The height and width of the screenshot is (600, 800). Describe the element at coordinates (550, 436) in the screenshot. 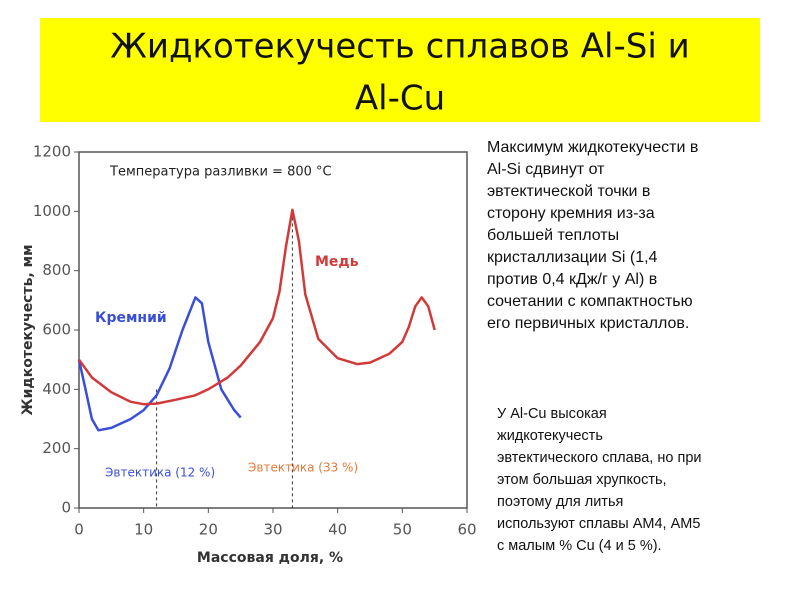

I see `paragraph-line: жидкотекучесть` at that location.